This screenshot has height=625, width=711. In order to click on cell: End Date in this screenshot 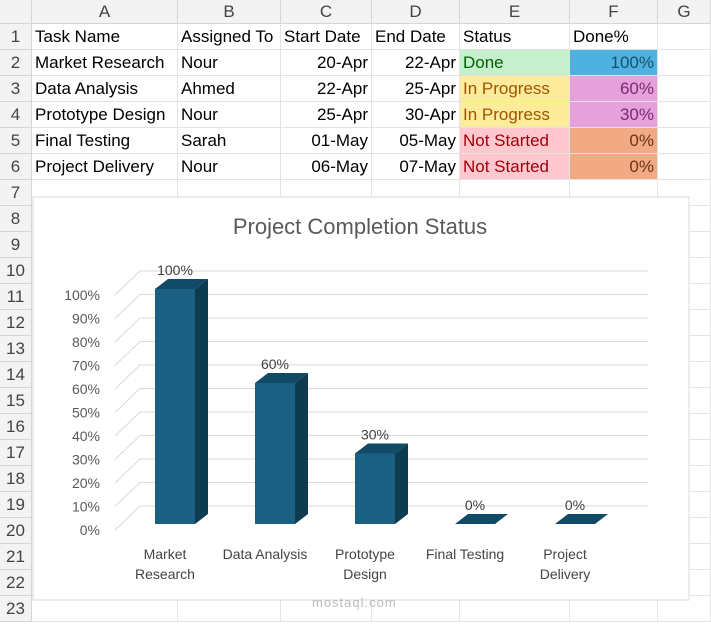, I will do `click(416, 37)`.